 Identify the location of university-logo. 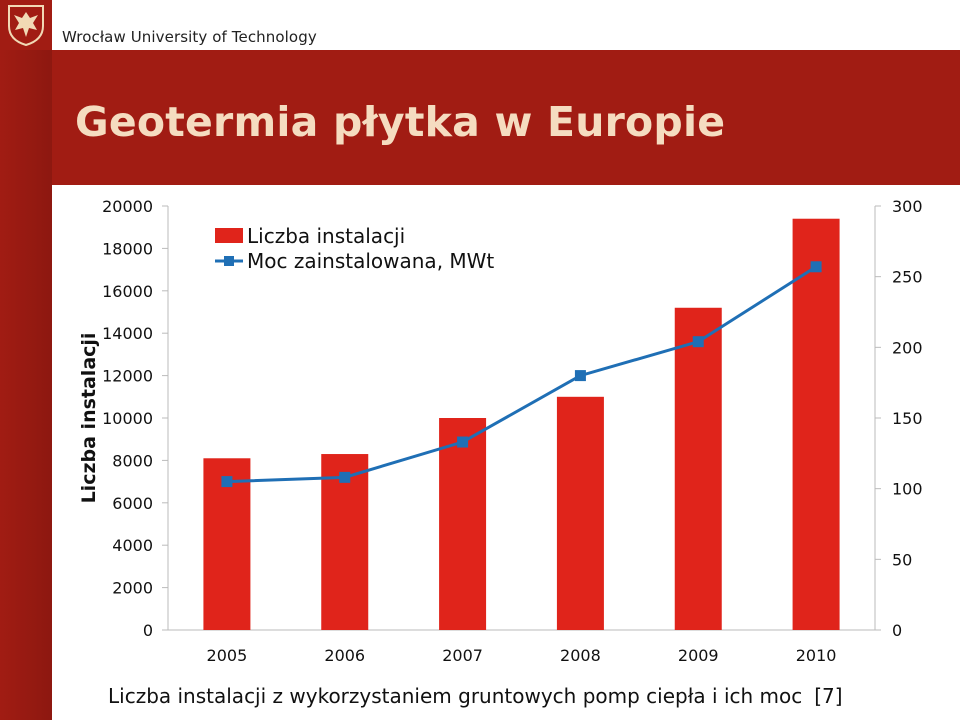
(26, 25).